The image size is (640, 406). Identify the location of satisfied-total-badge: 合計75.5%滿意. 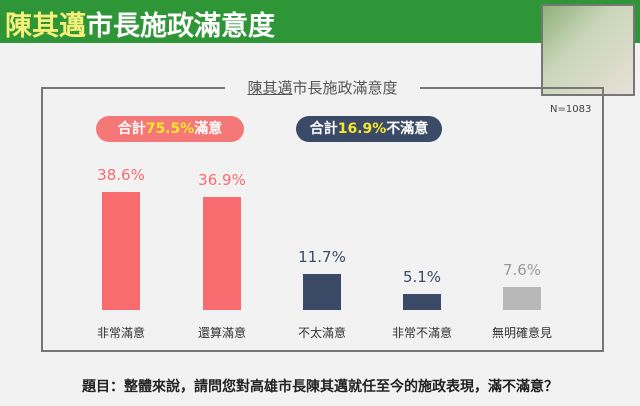
(170, 129).